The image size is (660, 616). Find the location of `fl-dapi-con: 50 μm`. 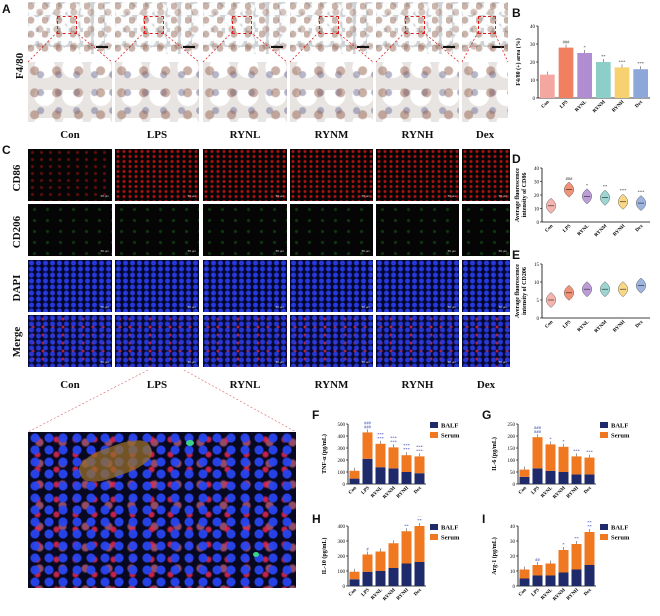

fl-dapi-con: 50 μm is located at coordinates (70, 286).